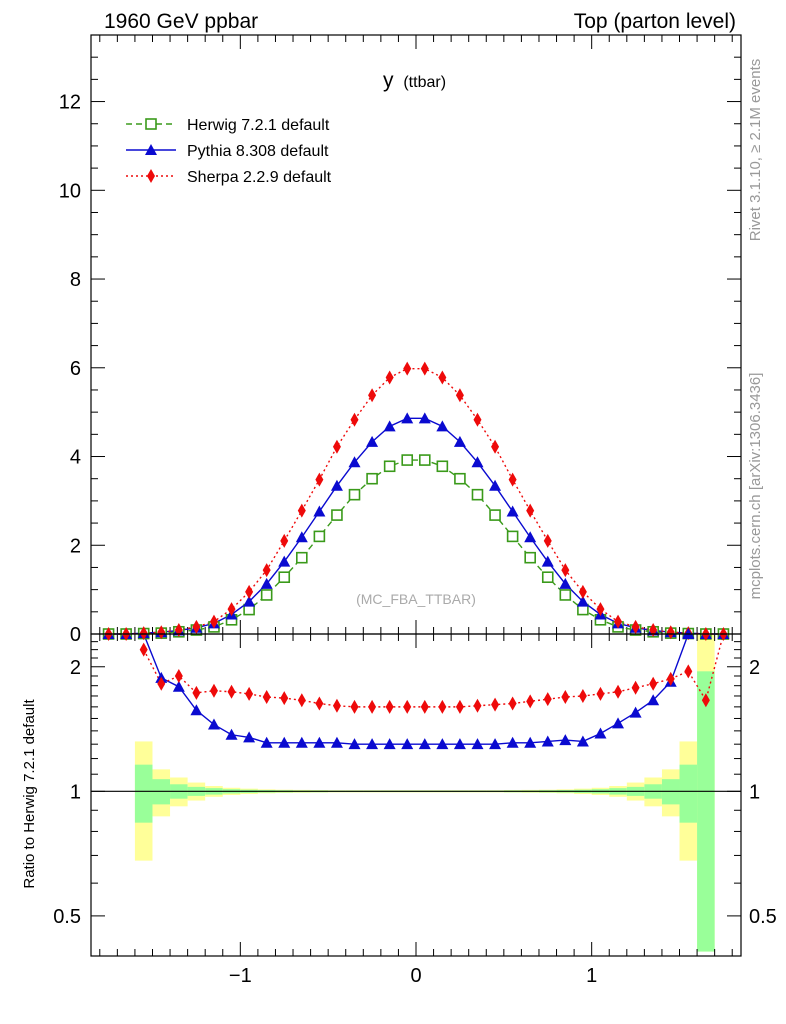 This screenshot has width=786, height=1024. Describe the element at coordinates (75, 546) in the screenshot. I see `y-tick-label: 2` at that location.